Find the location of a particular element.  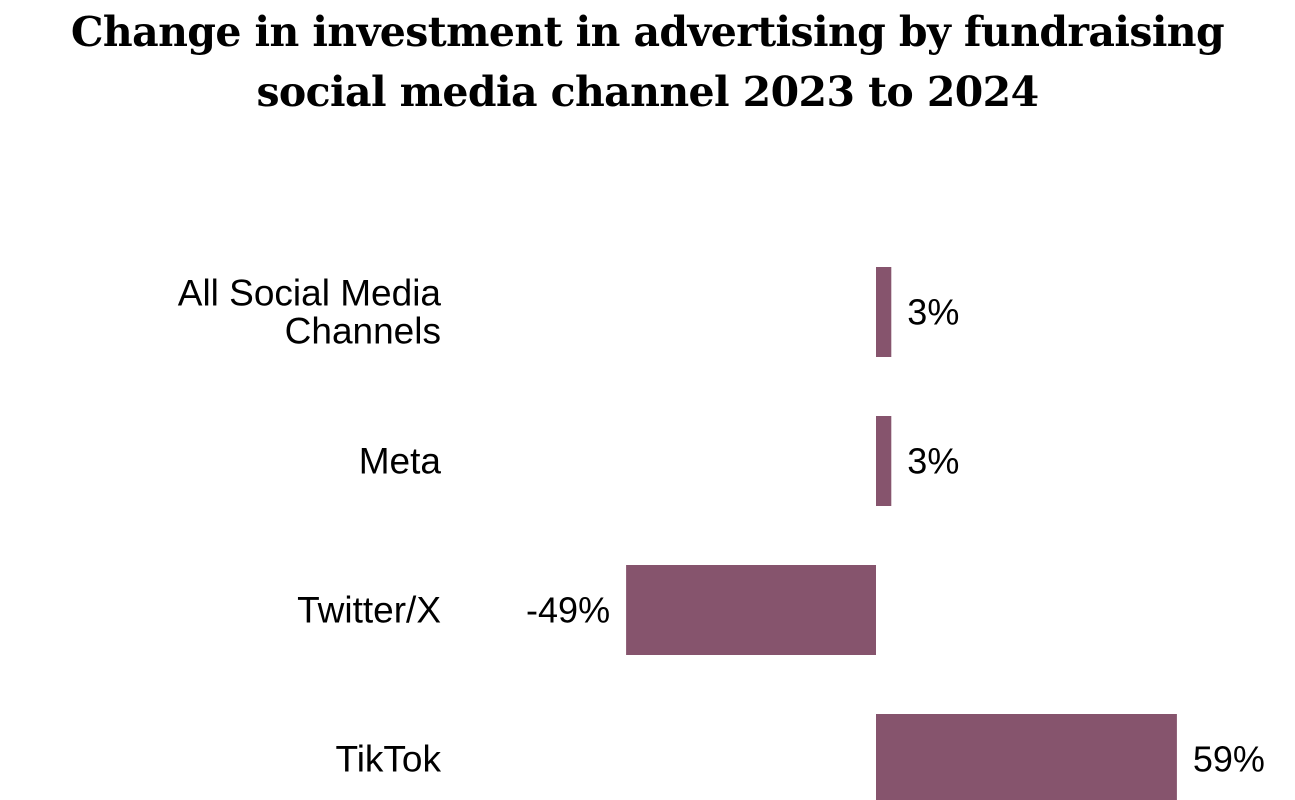

bar-all-social-media-channels is located at coordinates (884, 312).